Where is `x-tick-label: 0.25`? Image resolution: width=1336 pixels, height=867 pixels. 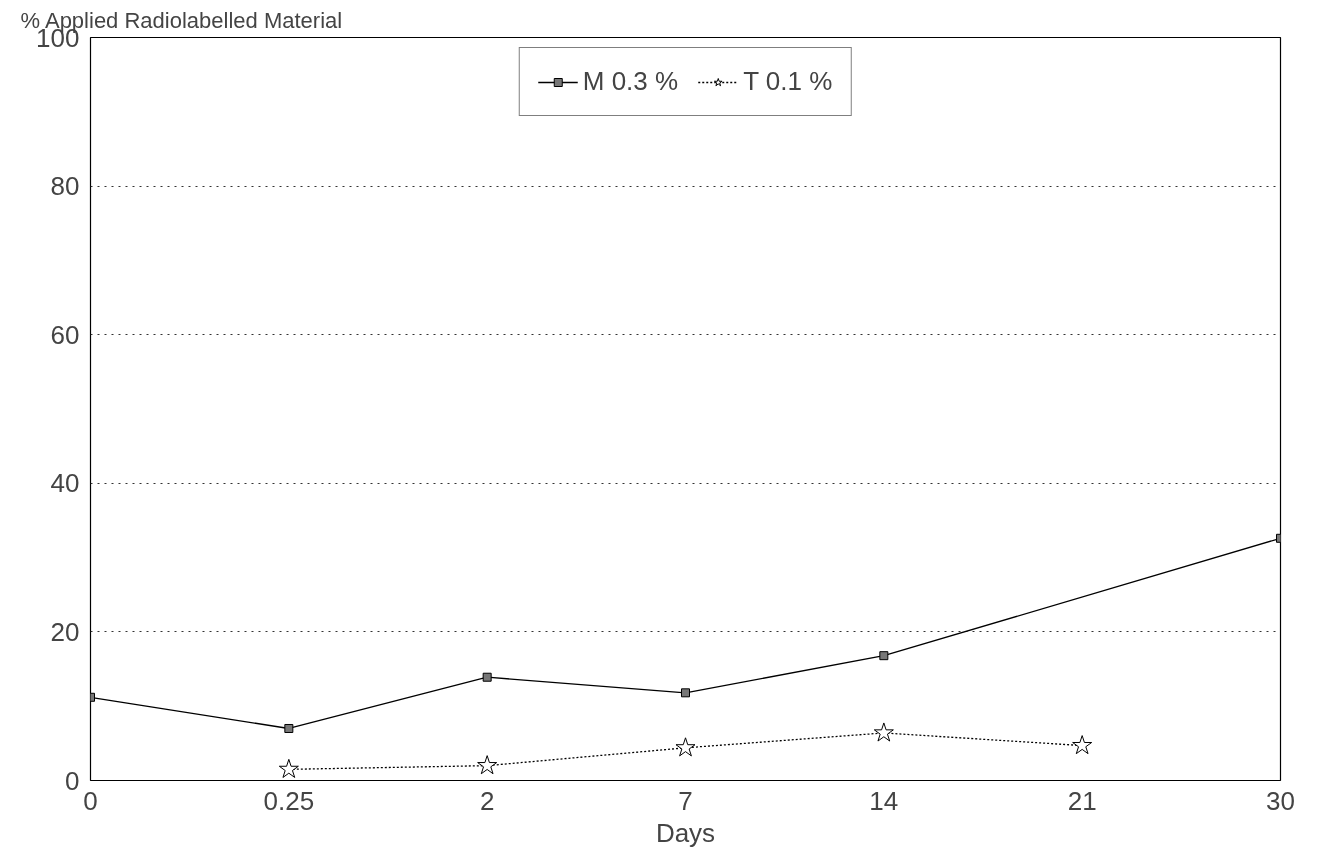 x-tick-label: 0.25 is located at coordinates (289, 800).